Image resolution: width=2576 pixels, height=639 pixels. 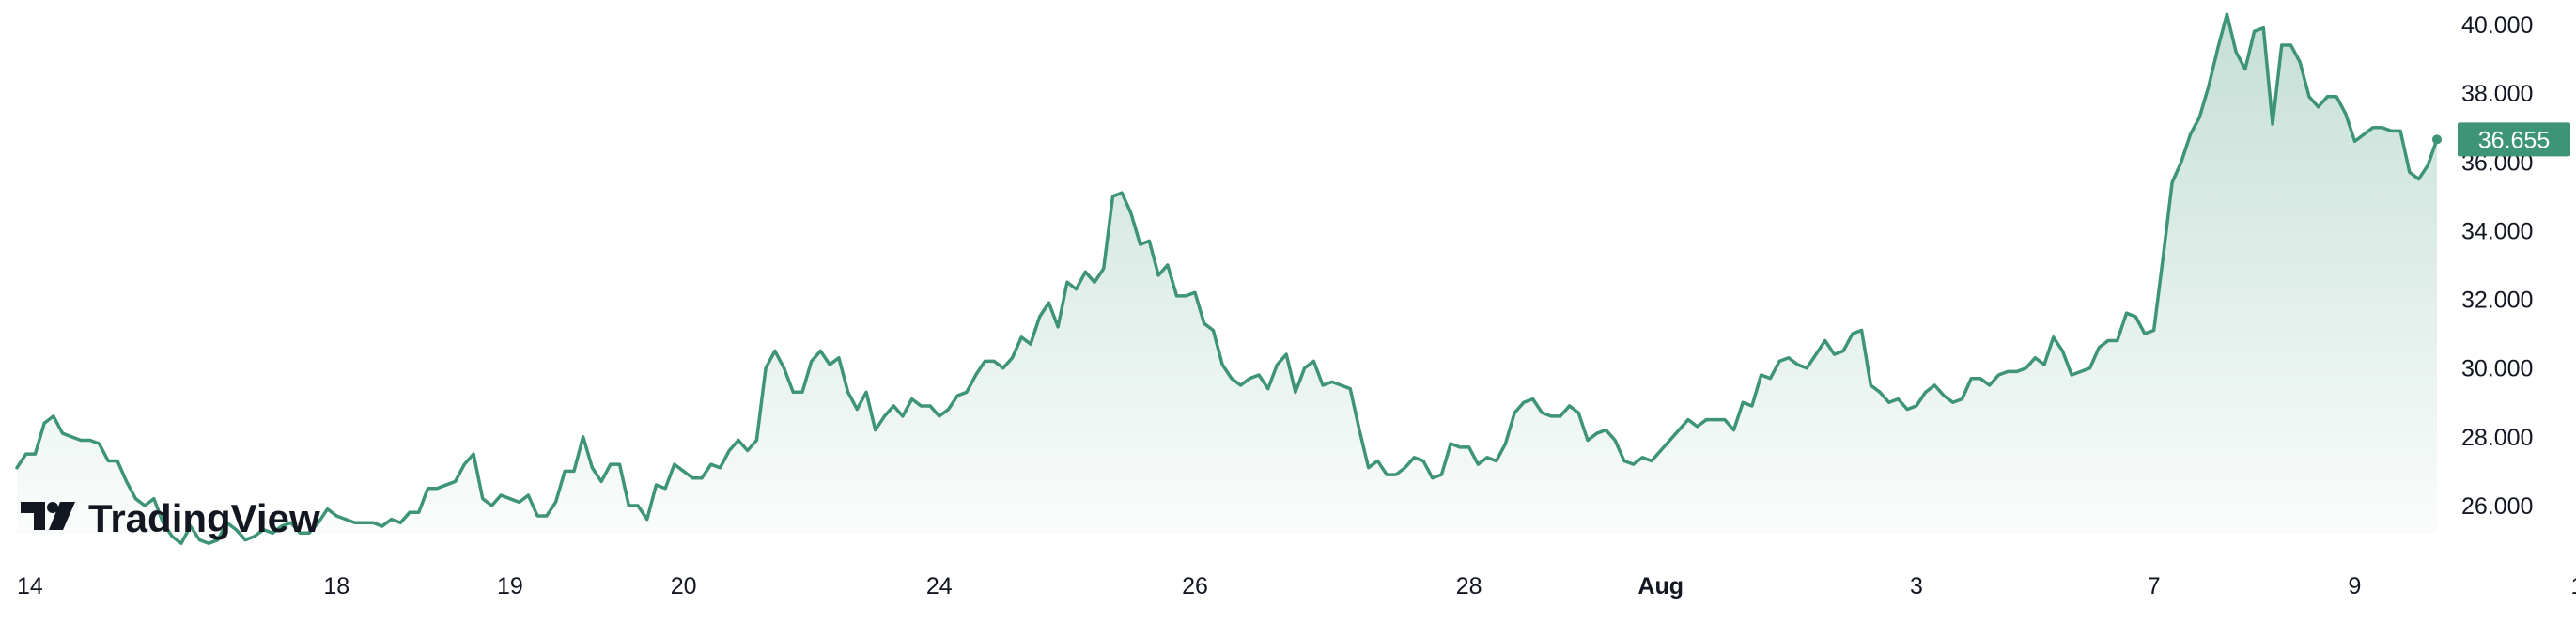 I want to click on x-tick-label: 3, so click(x=1916, y=587).